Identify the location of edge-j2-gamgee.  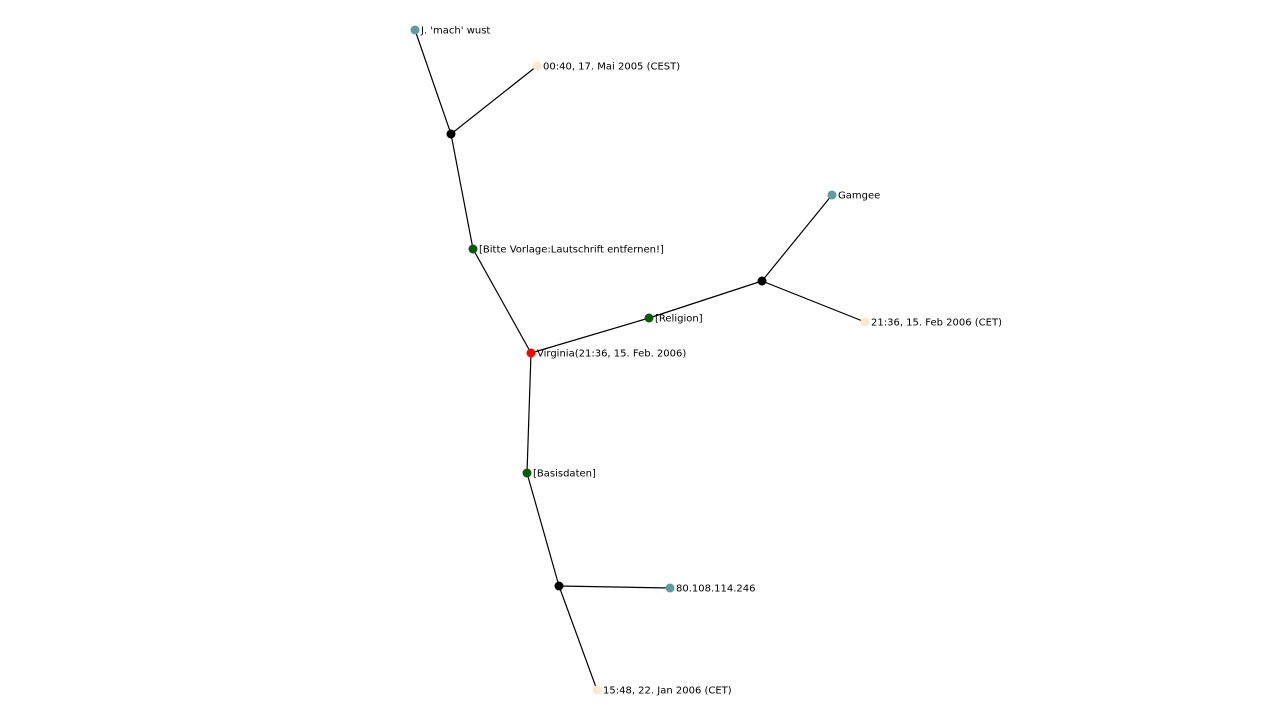
(797, 238).